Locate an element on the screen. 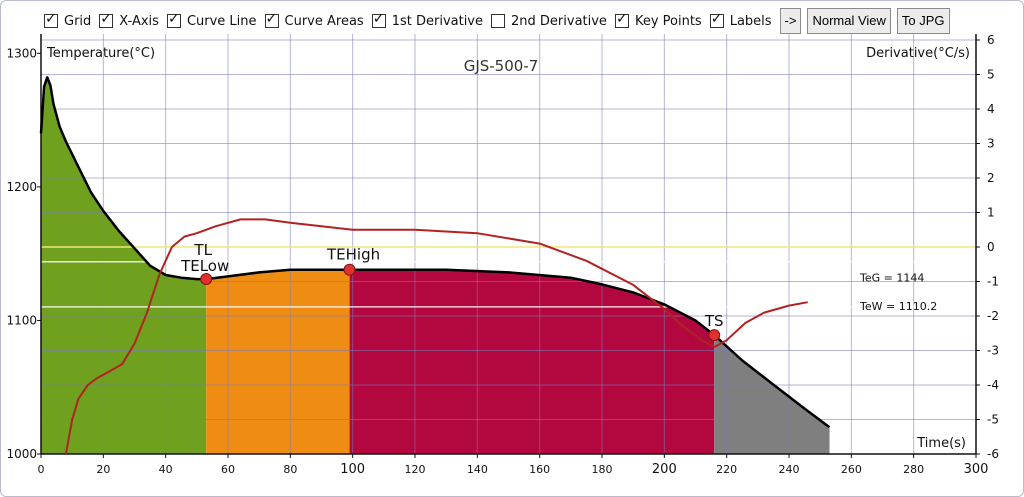 This screenshot has width=1024, height=497. x-tick-label: 200 is located at coordinates (664, 469).